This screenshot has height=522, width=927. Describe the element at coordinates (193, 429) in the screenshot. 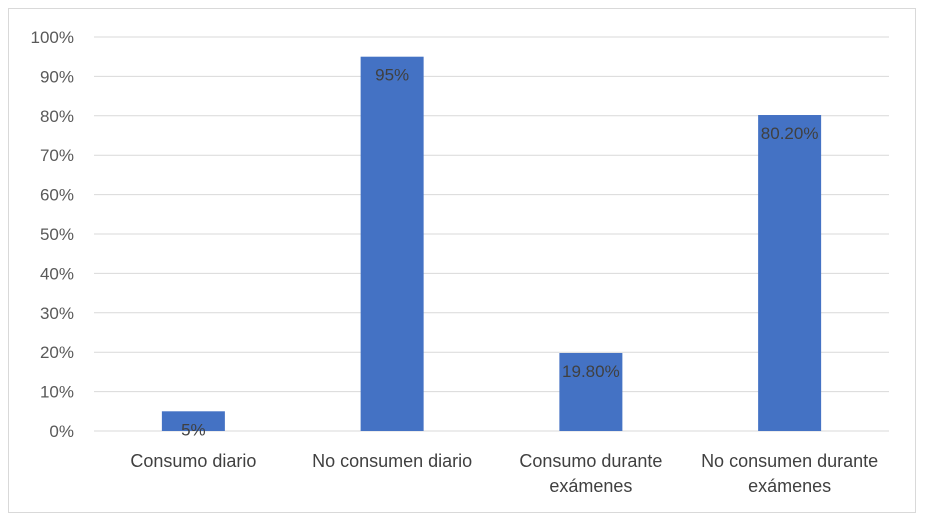

I see `data-label: 5%` at that location.